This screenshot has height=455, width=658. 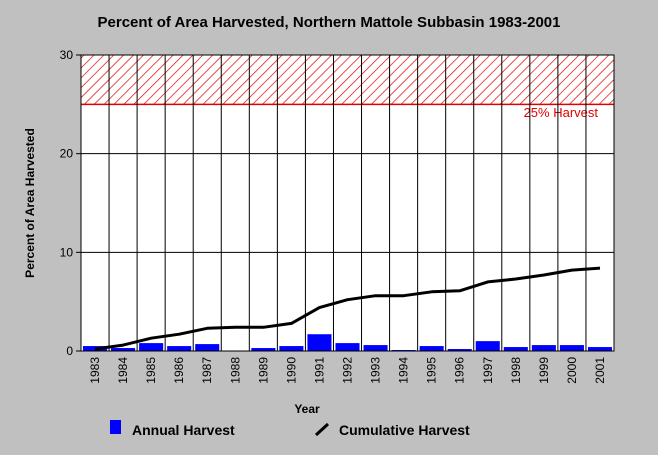 What do you see at coordinates (307, 409) in the screenshot?
I see `x-axis-title: Year` at bounding box center [307, 409].